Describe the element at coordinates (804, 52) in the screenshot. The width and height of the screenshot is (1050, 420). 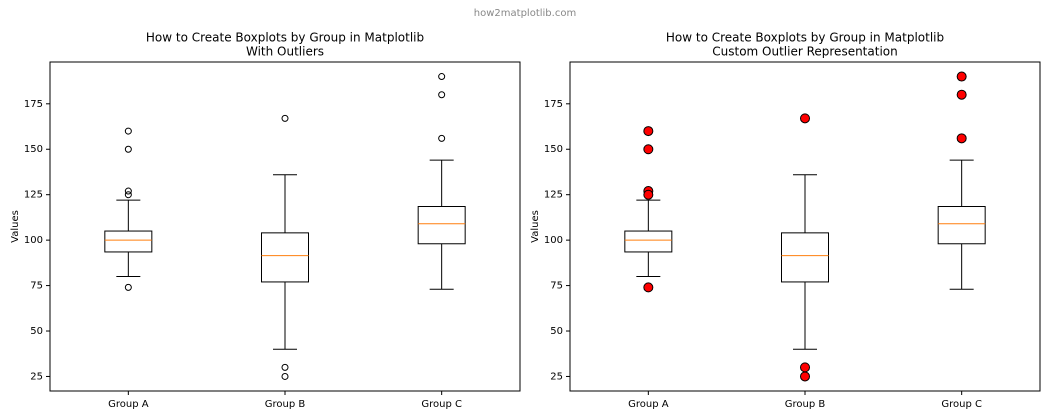
I see `chart-subtitle: Custom Outlier Representation` at that location.